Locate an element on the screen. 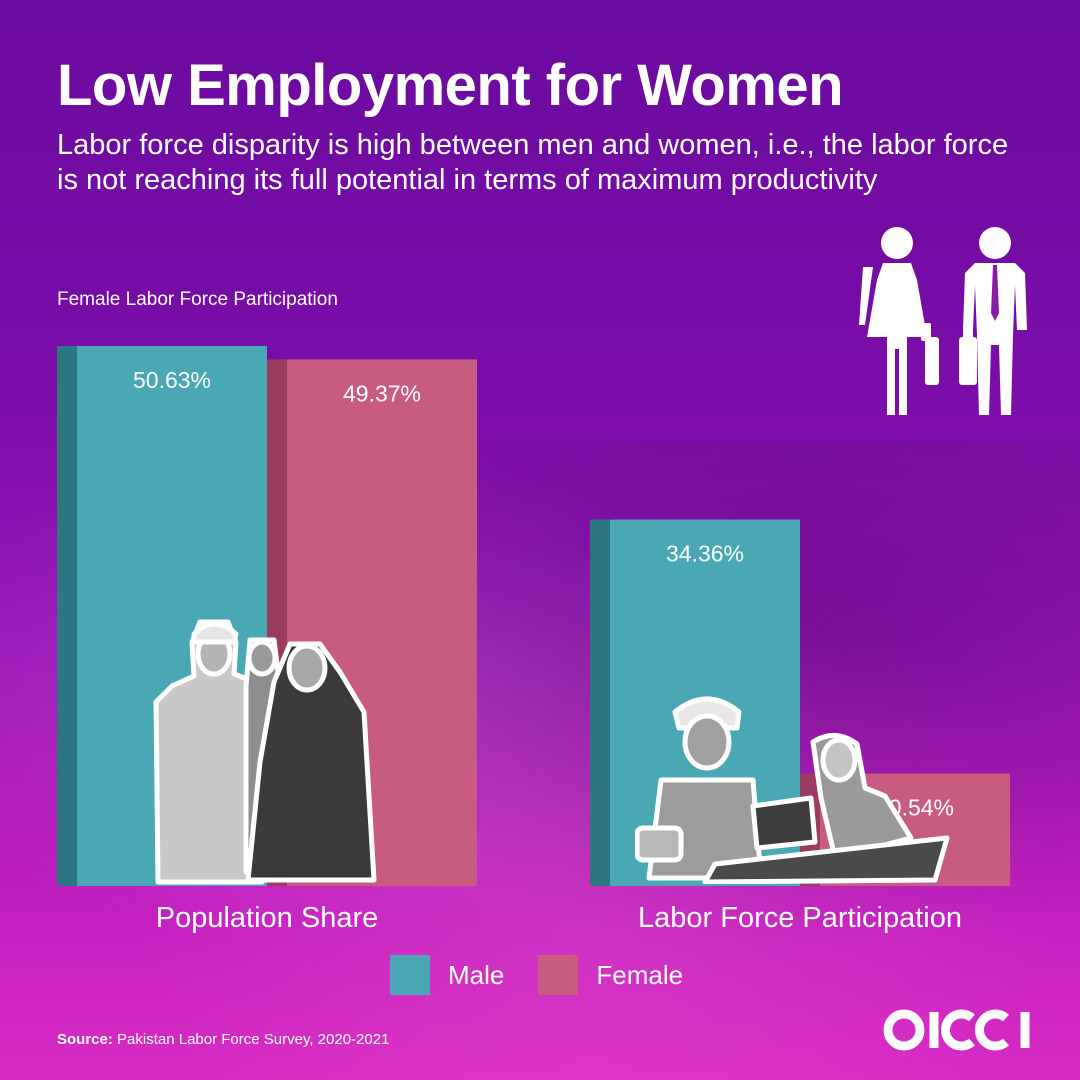 The height and width of the screenshot is (1080, 1080). legend-label-female: Female is located at coordinates (640, 974).